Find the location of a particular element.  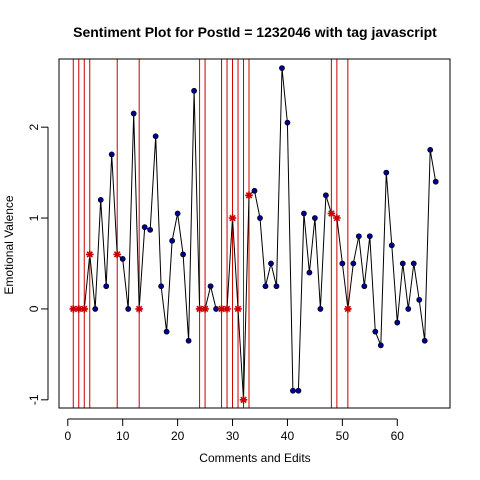

x-tick-label: 30 is located at coordinates (233, 436).